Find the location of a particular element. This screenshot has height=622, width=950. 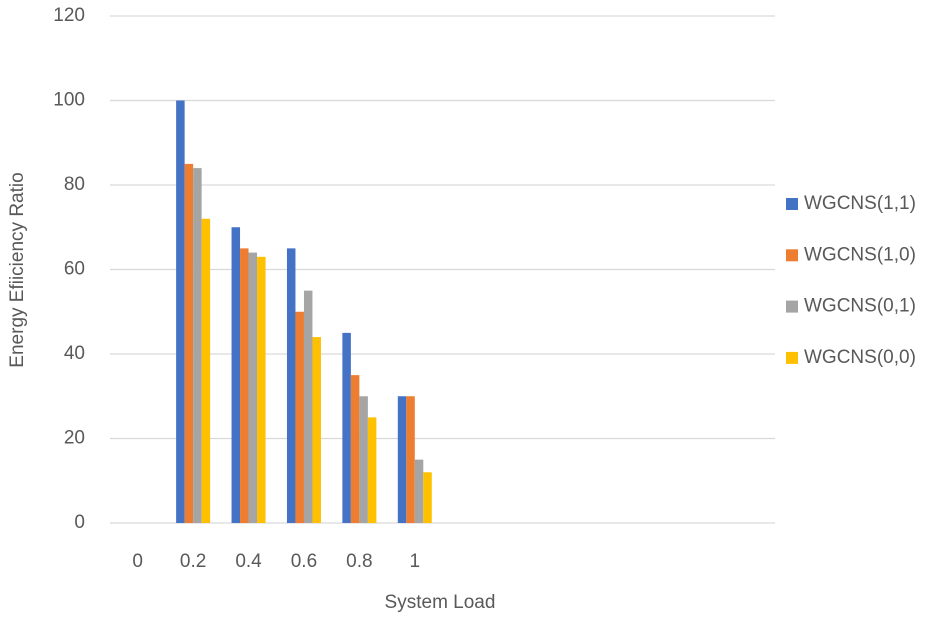

y-tick-label: 60 is located at coordinates (74, 269).